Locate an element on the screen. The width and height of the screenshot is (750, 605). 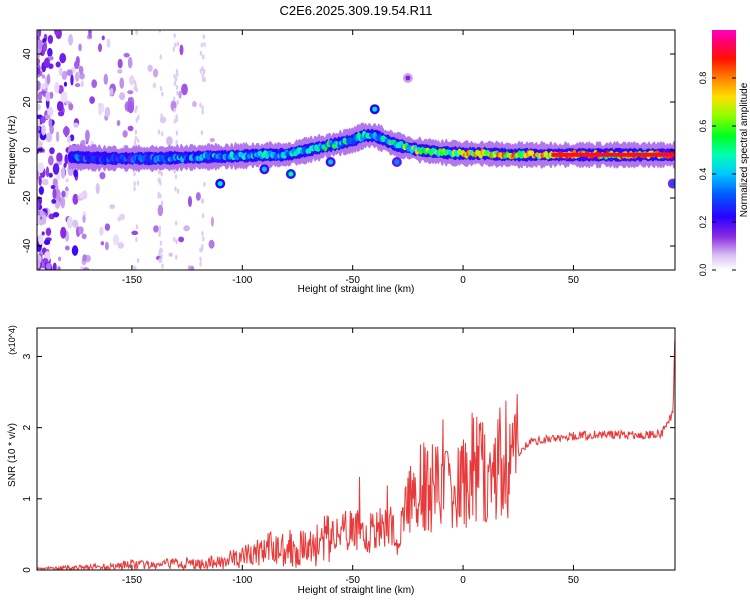
colorbar-tick-label: 0.0 is located at coordinates (703, 270).